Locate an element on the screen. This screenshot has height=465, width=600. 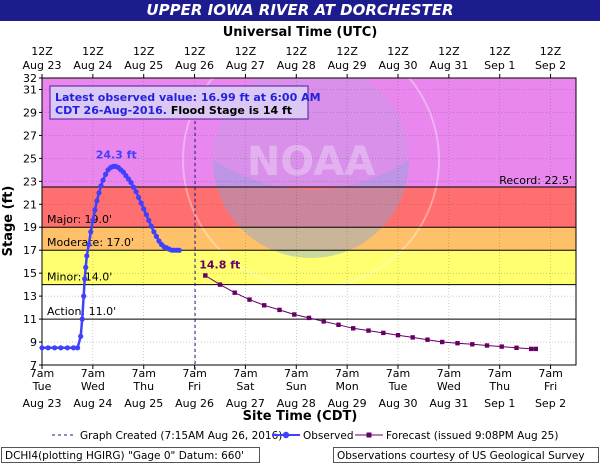
threshold-label-record: Record: 22.5' is located at coordinates (535, 180).